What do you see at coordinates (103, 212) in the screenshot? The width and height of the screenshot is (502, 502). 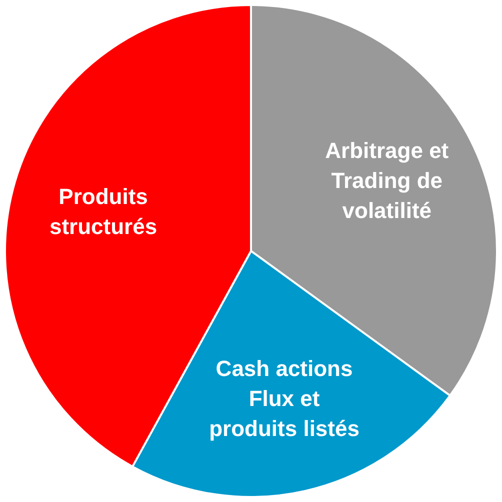 I see `slice-label: Produits structurés` at bounding box center [103, 212].